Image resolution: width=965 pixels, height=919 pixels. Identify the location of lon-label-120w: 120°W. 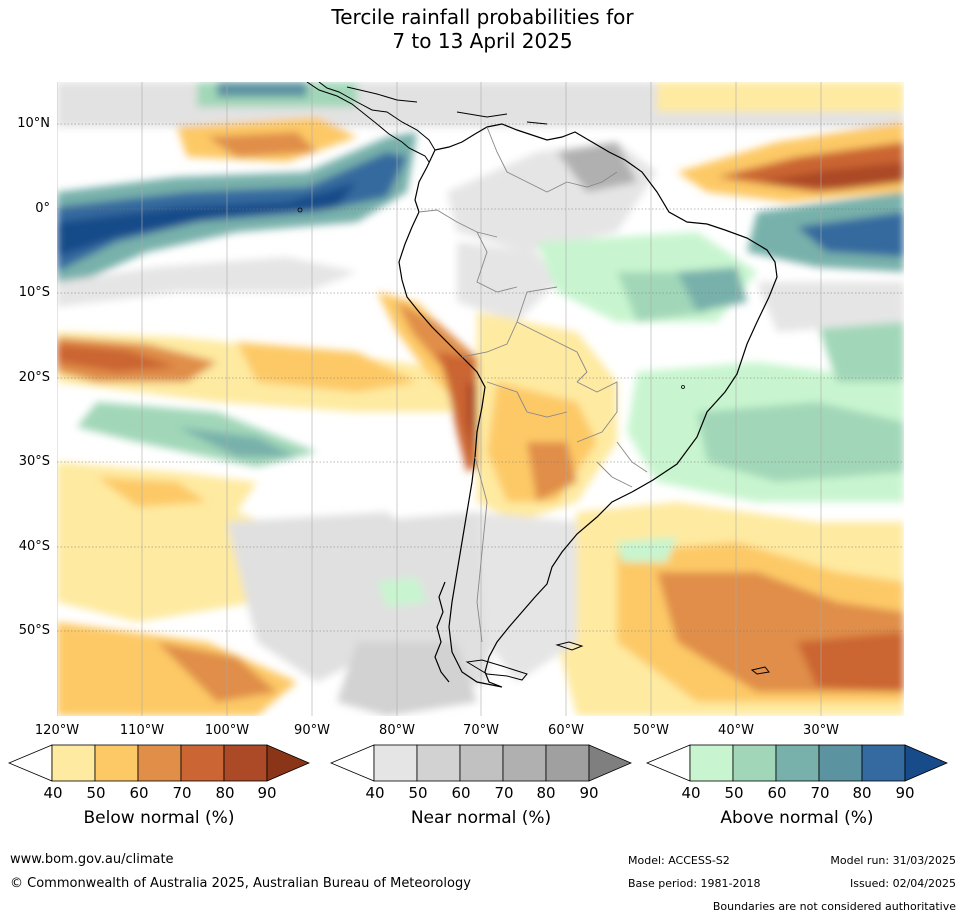
(57, 730).